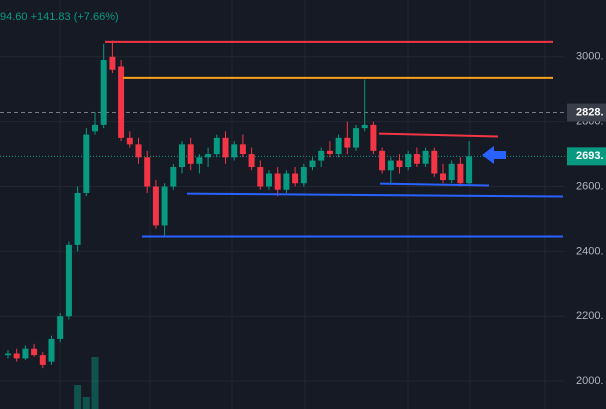 The height and width of the screenshot is (409, 606). Describe the element at coordinates (590, 57) in the screenshot. I see `y-tick-label: 3000.` at that location.